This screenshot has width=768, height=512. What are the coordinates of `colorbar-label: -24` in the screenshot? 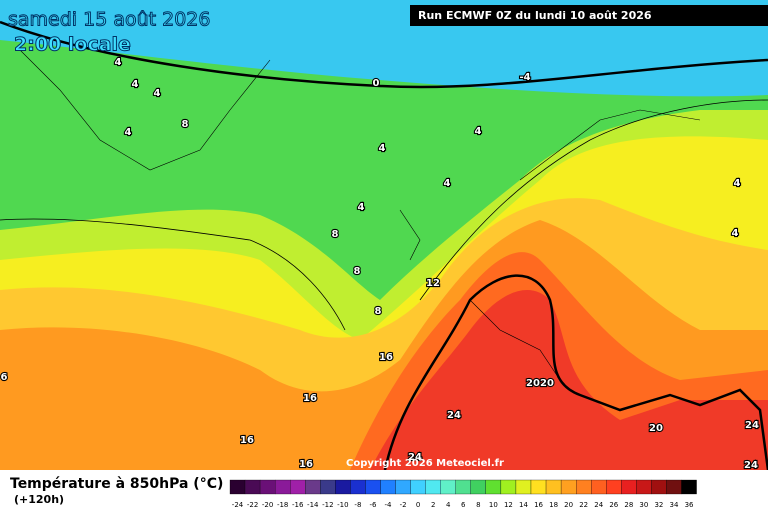 It's located at (238, 505).